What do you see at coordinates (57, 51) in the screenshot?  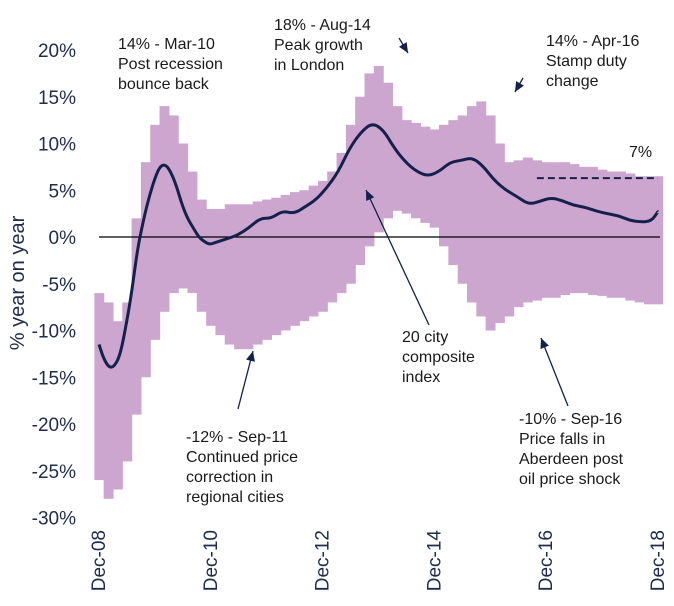 I see `y-tick-label: 20%` at bounding box center [57, 51].